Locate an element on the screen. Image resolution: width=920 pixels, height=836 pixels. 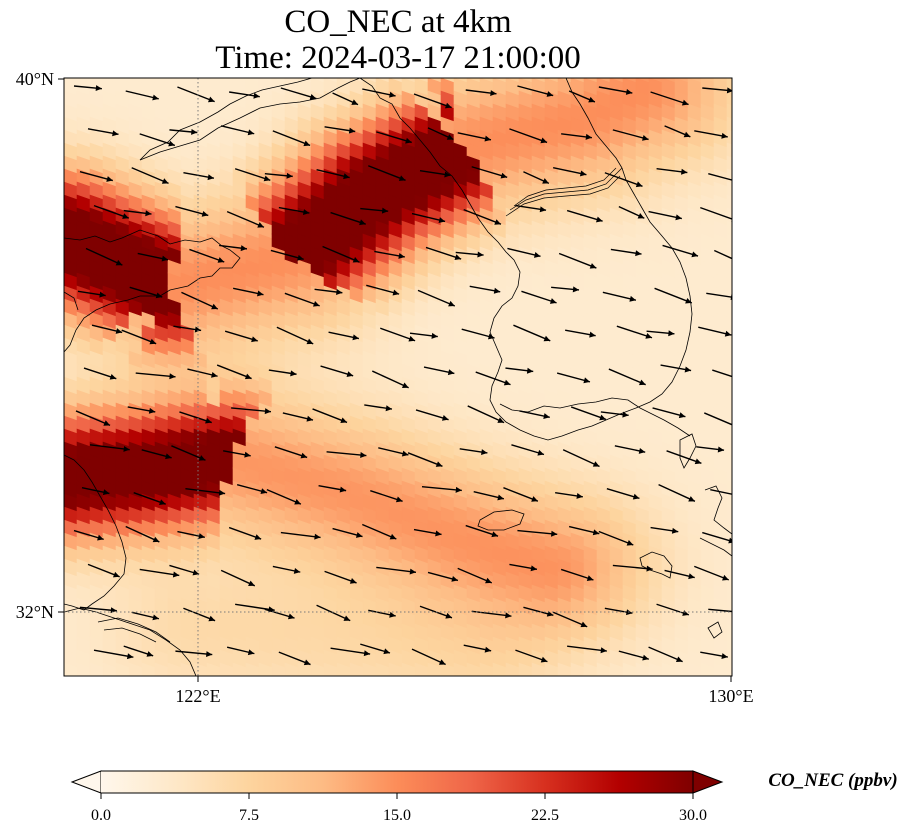
lon-tick-122e: 122°E is located at coordinates (197, 696).